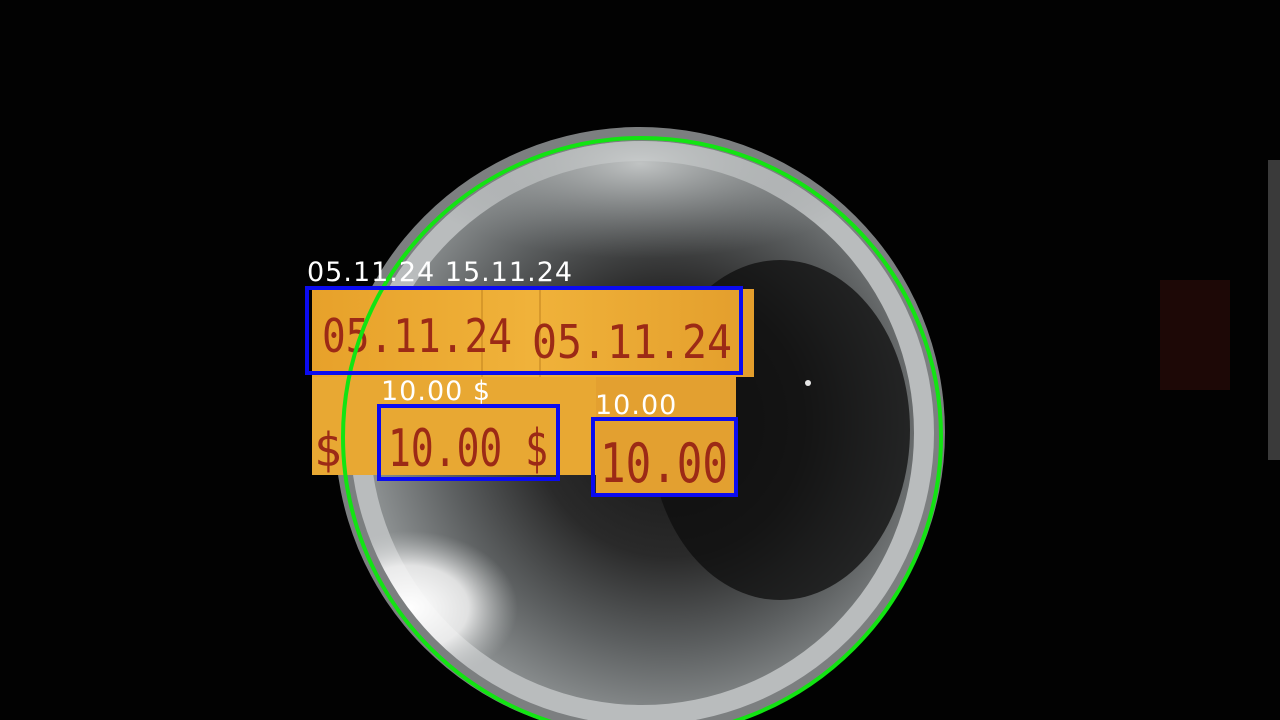 The image size is (1280, 720). I want to click on detection-box-price-dollar, so click(468, 442).